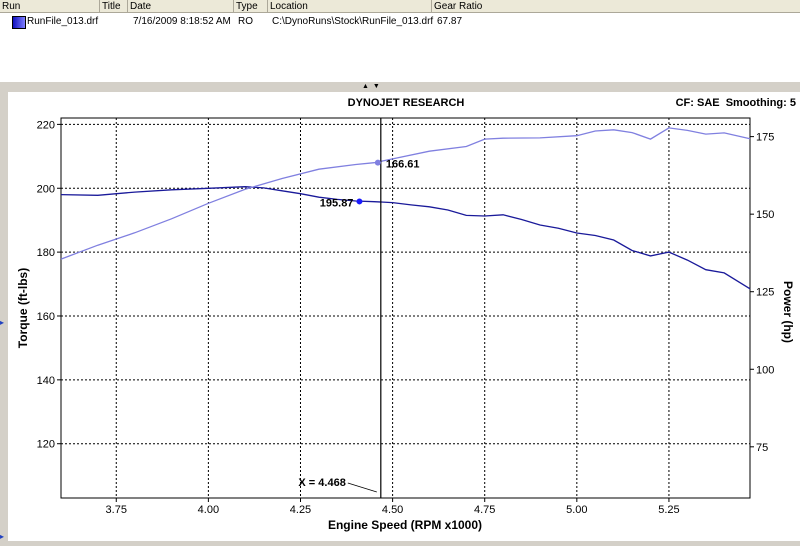 This screenshot has height=546, width=800. Describe the element at coordinates (181, 6) in the screenshot. I see `column-header-date: Date` at that location.